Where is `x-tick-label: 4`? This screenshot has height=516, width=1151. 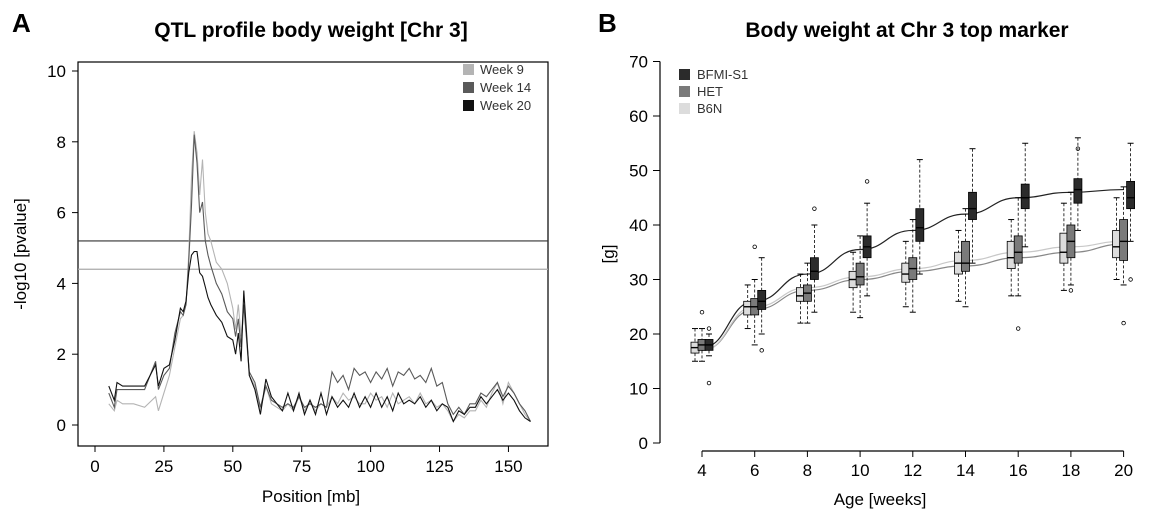 x-tick-label: 4 is located at coordinates (701, 470).